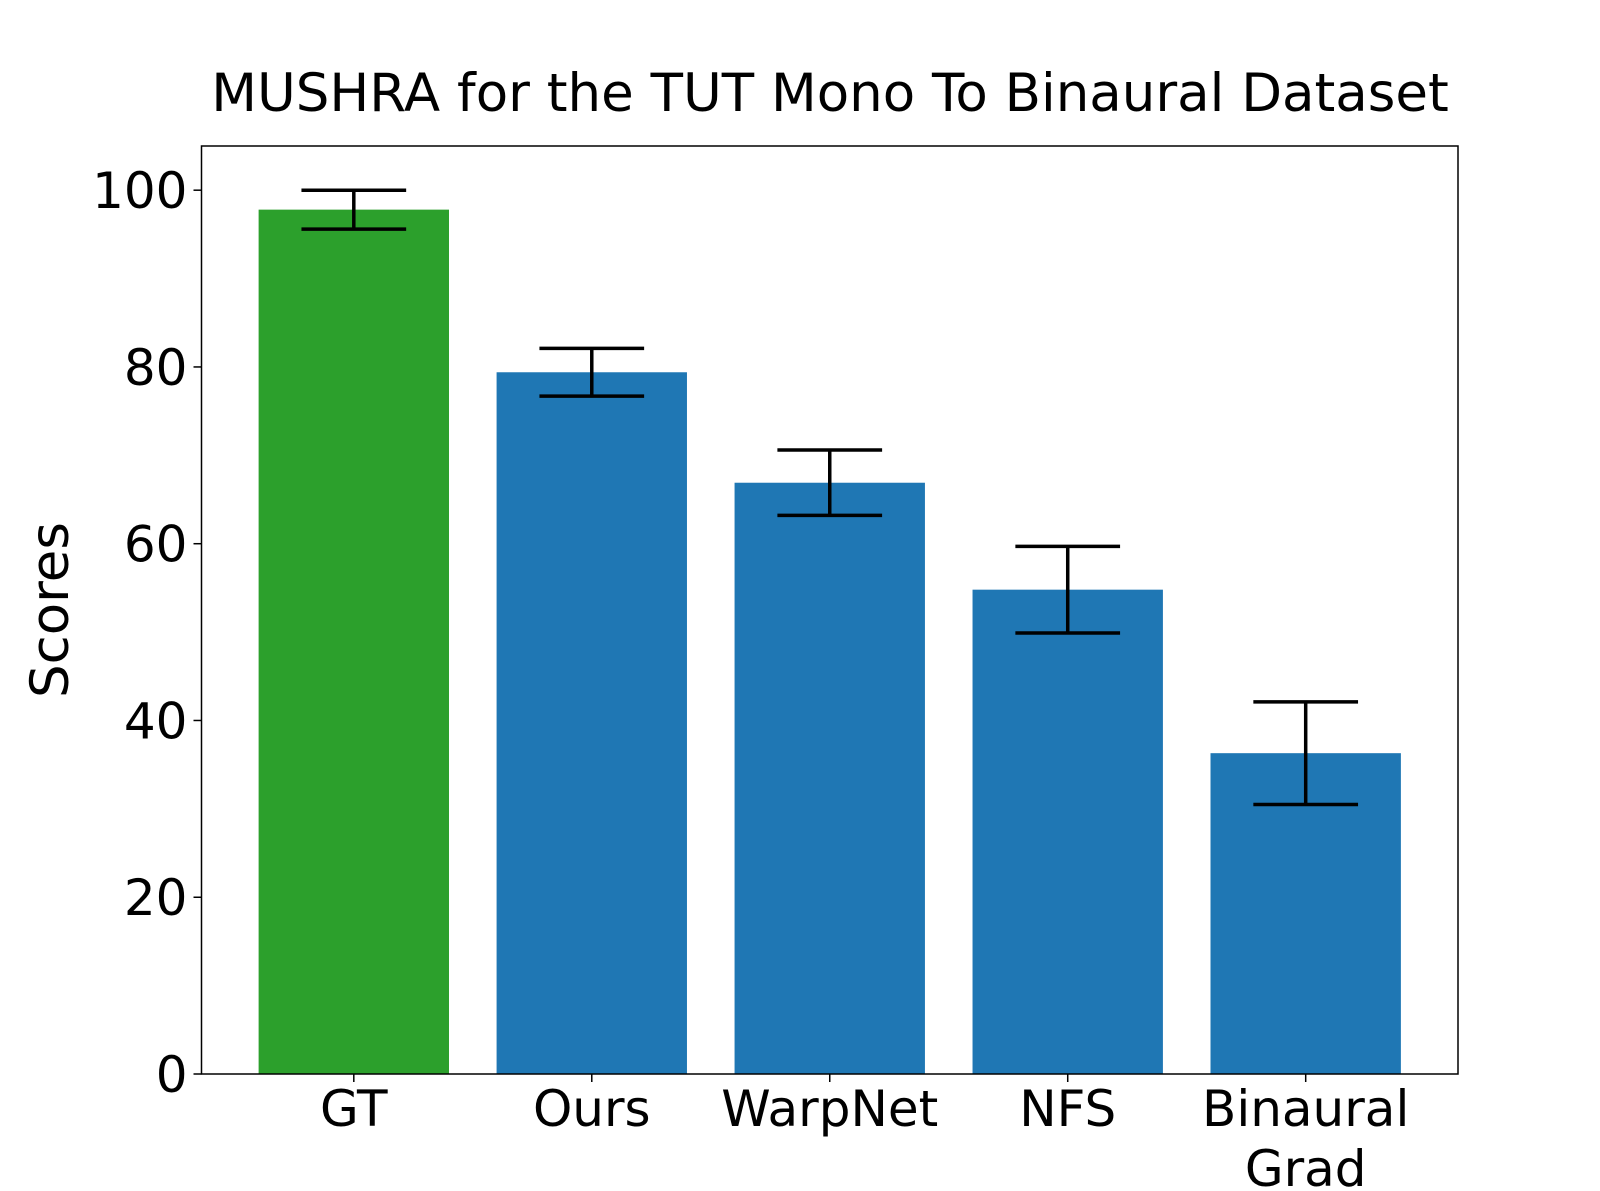 The width and height of the screenshot is (1600, 1191). I want to click on y-tick-label: 80, so click(156, 368).